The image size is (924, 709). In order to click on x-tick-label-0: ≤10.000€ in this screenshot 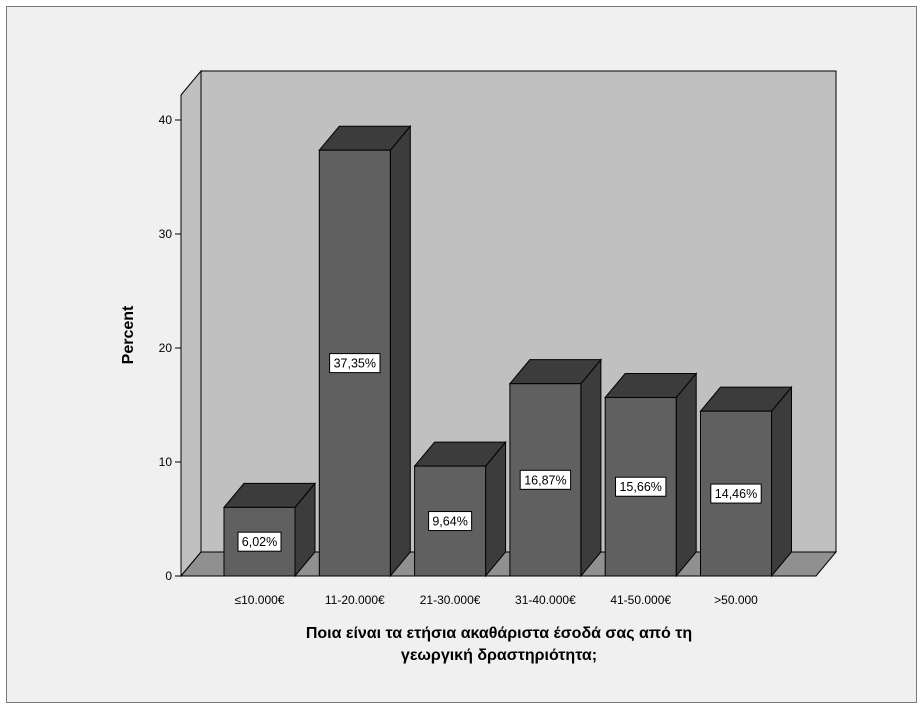, I will do `click(260, 600)`.